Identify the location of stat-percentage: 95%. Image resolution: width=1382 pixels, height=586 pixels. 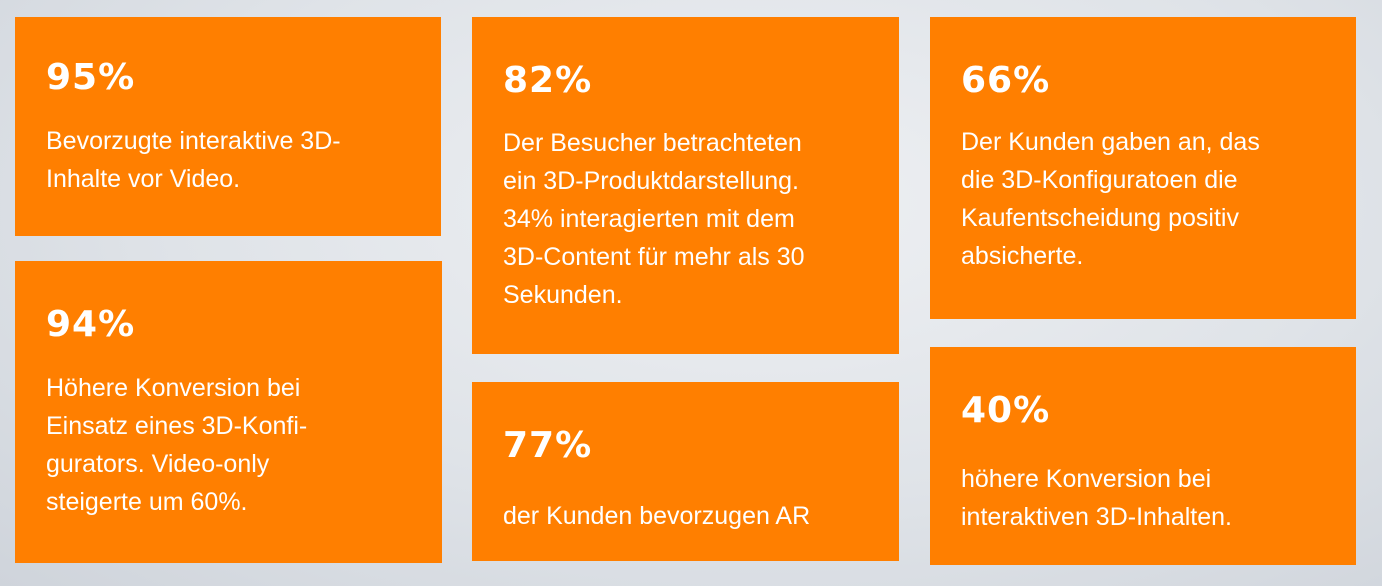
(91, 77).